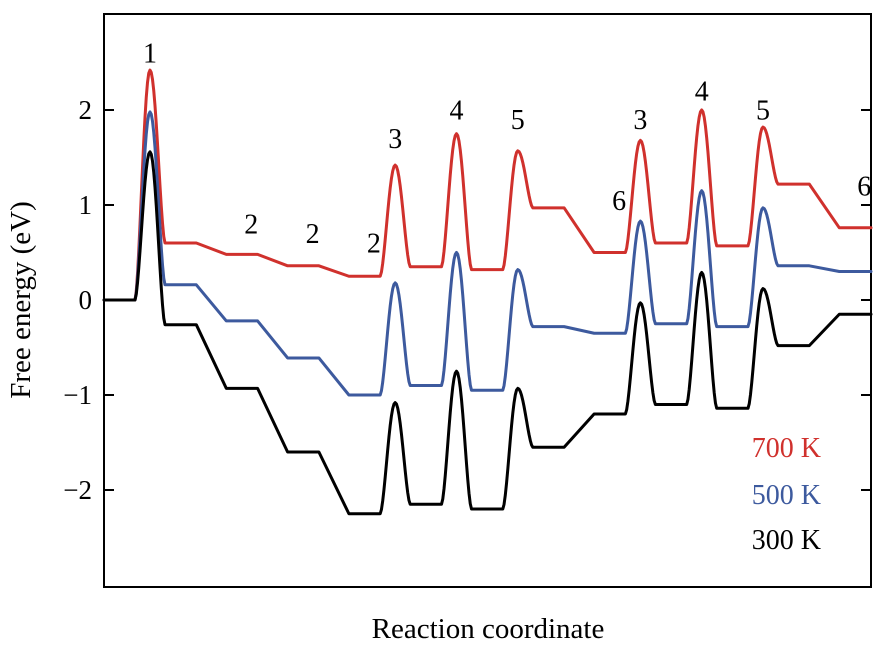 The image size is (895, 651). Describe the element at coordinates (86, 300) in the screenshot. I see `y-tick-label: 0` at that location.